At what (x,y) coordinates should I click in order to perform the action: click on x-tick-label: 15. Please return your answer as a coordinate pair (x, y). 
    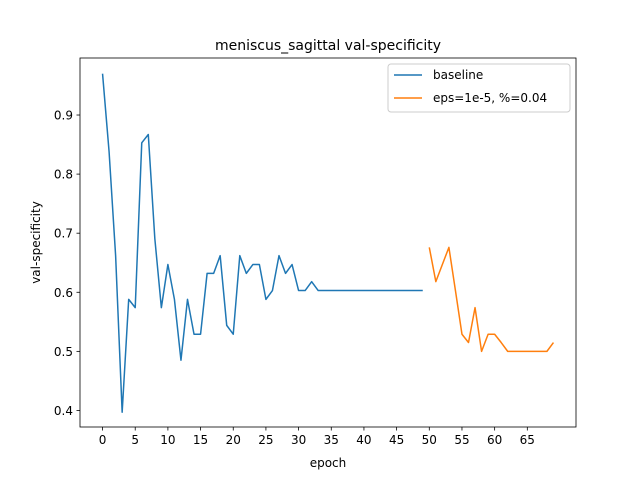
    Looking at the image, I should click on (200, 440).